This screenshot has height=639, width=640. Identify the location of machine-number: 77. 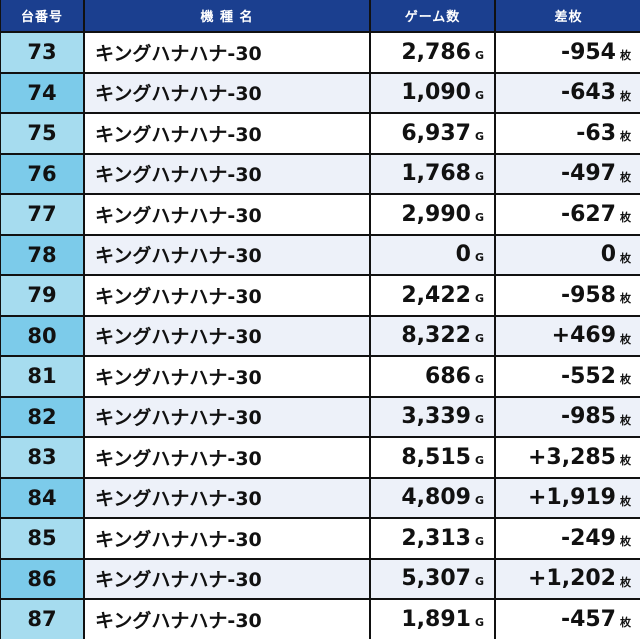
(42, 214).